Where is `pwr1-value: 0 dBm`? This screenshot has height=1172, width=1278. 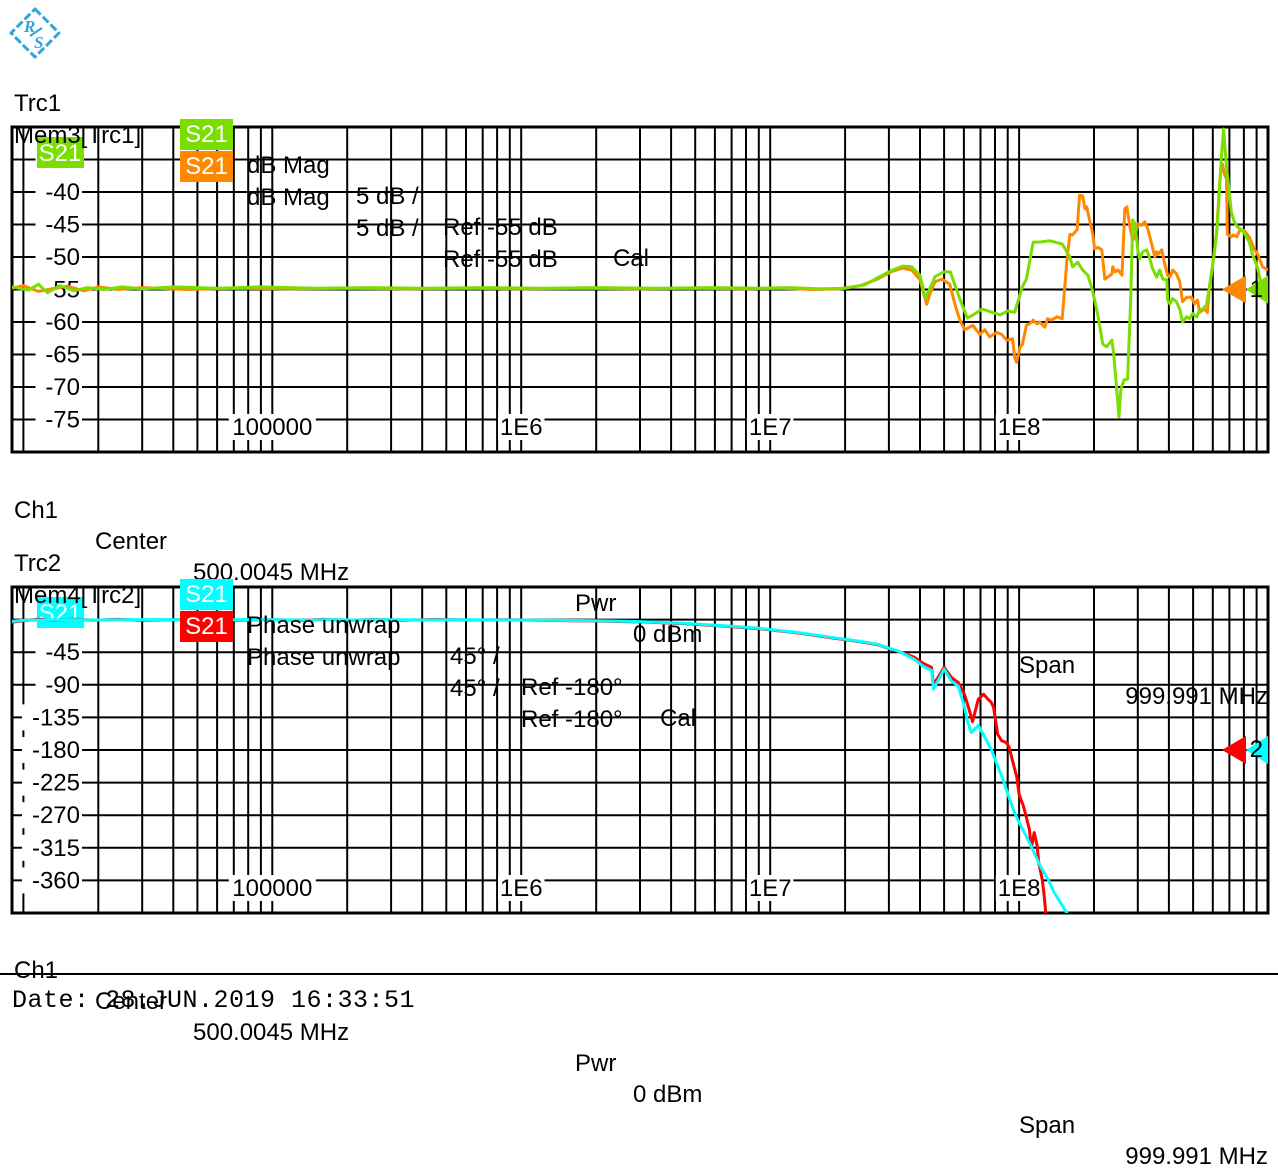
pwr1-value: 0 dBm is located at coordinates (668, 634).